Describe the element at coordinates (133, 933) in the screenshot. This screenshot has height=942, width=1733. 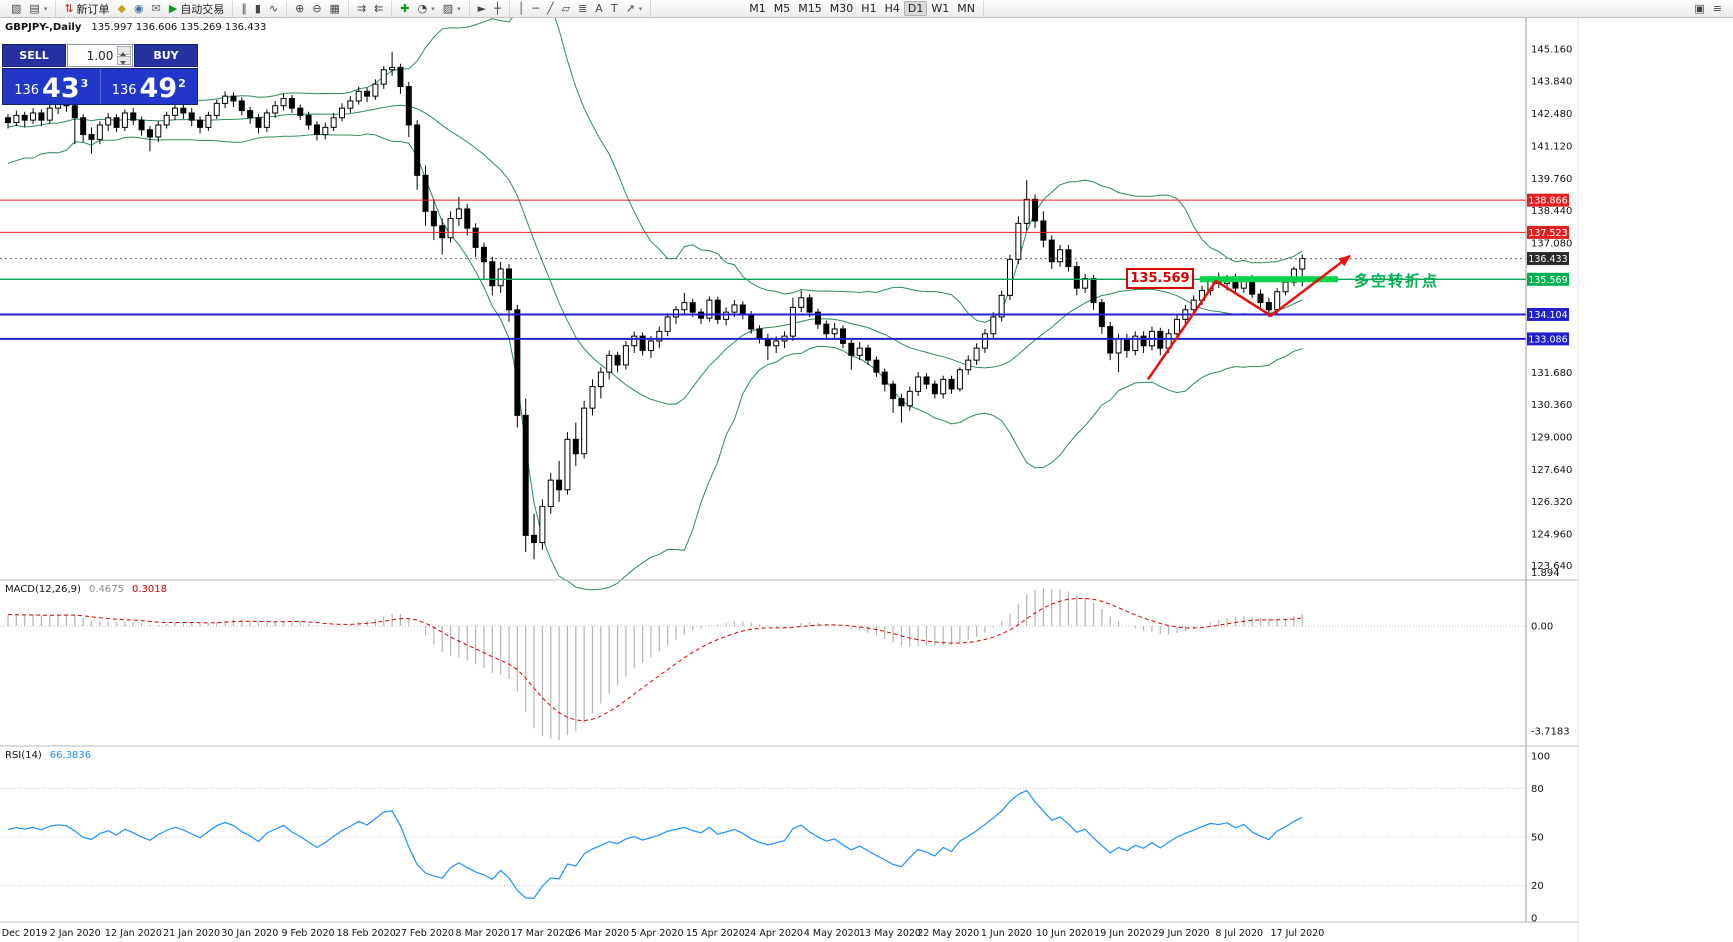
I see `time-axis-label: 12 Jan 2020` at that location.